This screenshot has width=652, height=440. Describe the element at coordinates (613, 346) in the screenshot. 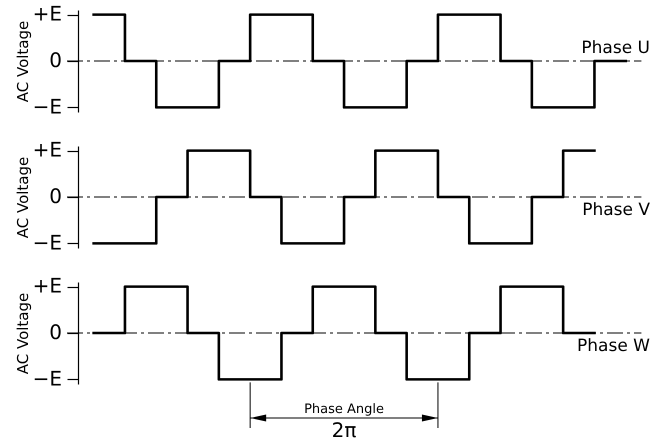

I see `series-label: Phase W` at that location.